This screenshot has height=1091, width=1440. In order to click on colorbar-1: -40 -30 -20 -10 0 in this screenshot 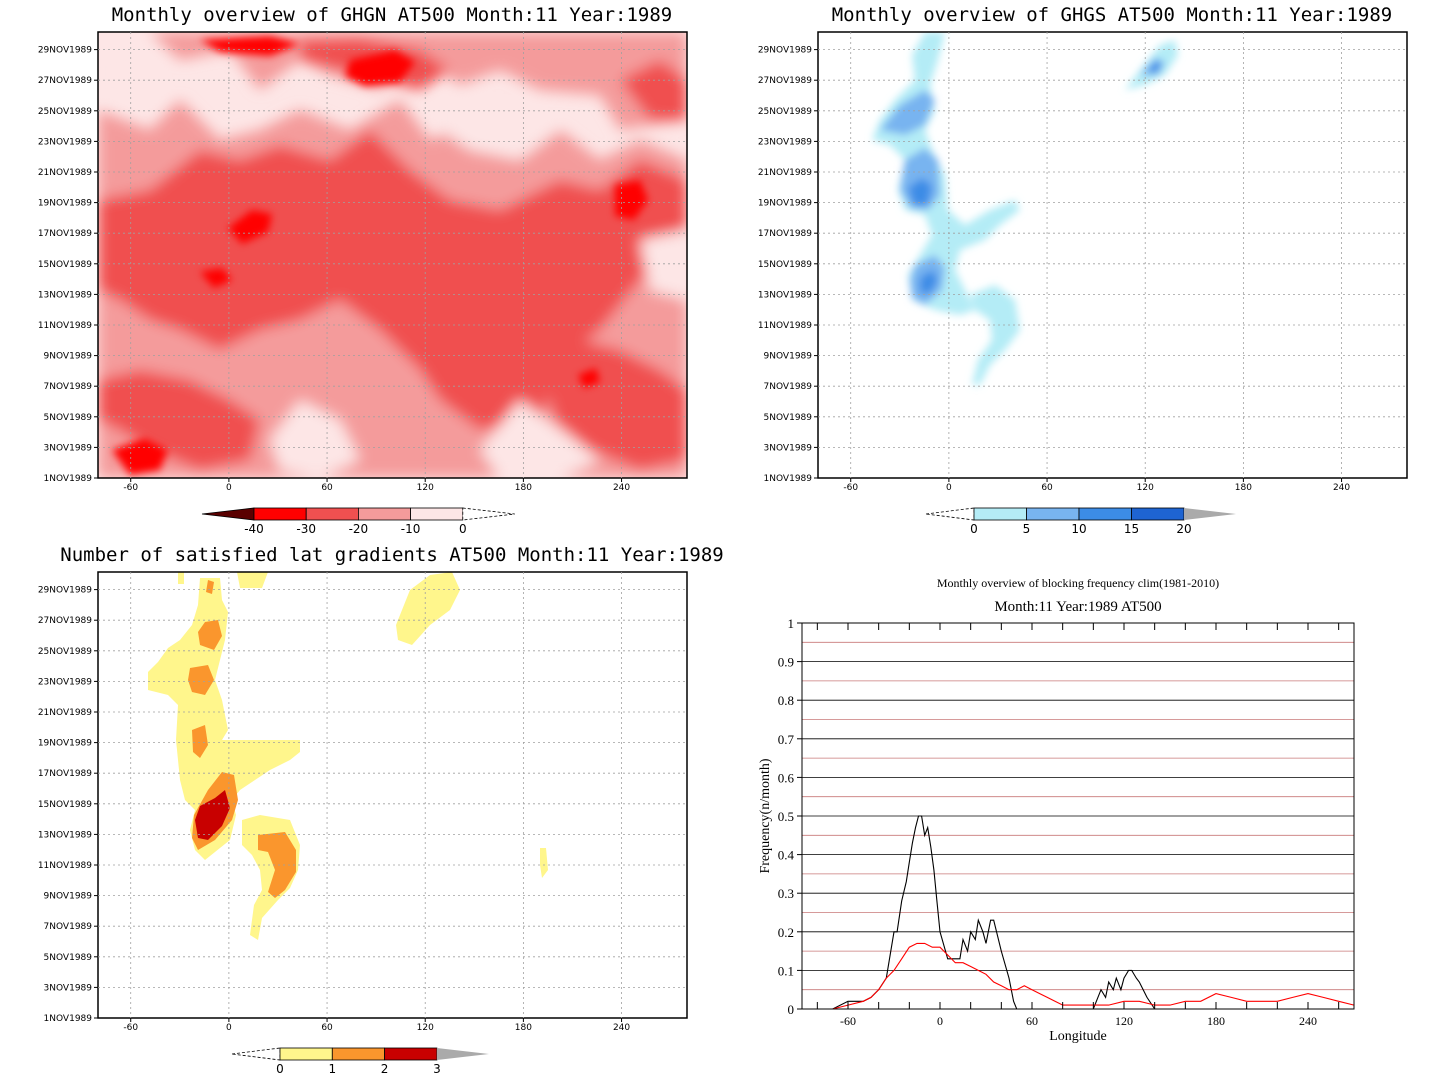, I will do `click(358, 521)`.